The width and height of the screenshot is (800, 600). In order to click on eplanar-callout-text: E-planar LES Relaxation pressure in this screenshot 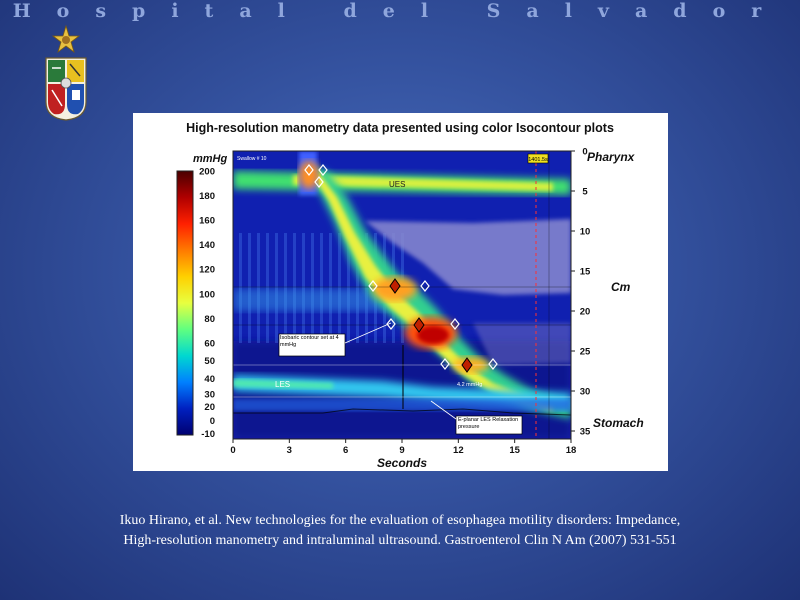, I will do `click(488, 423)`.